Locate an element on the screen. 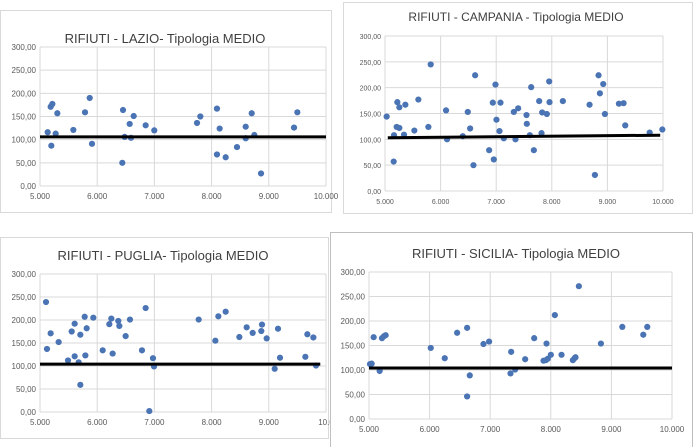 Image resolution: width=693 pixels, height=447 pixels. trendline is located at coordinates (524, 136).